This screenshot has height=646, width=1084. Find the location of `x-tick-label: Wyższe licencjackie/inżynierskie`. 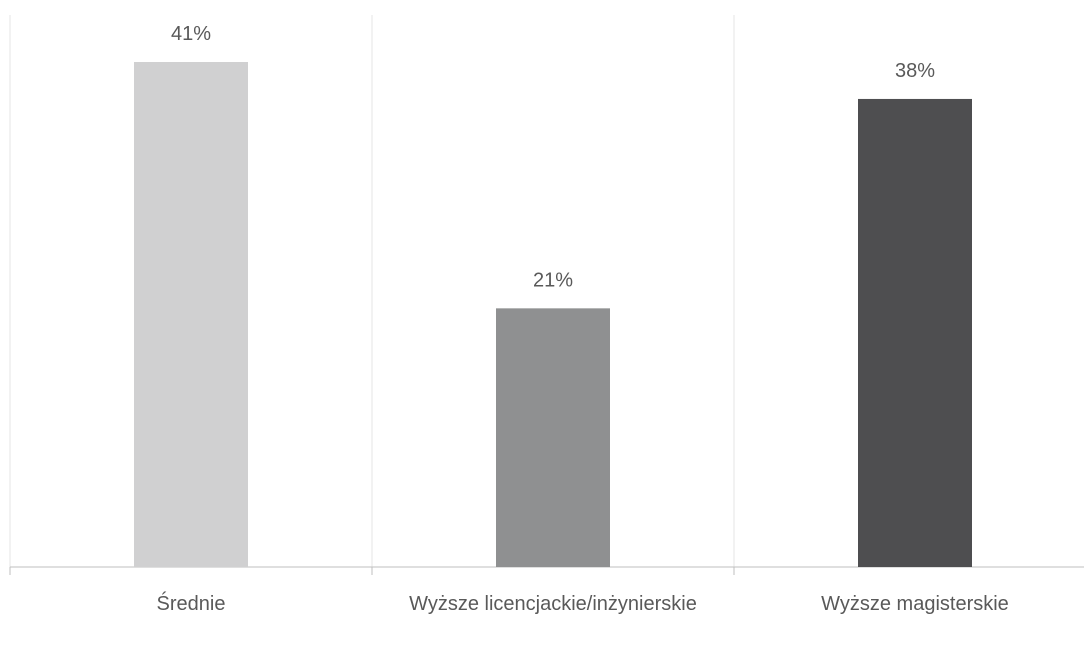

x-tick-label: Wyższe licencjackie/inżynierskie is located at coordinates (553, 604).